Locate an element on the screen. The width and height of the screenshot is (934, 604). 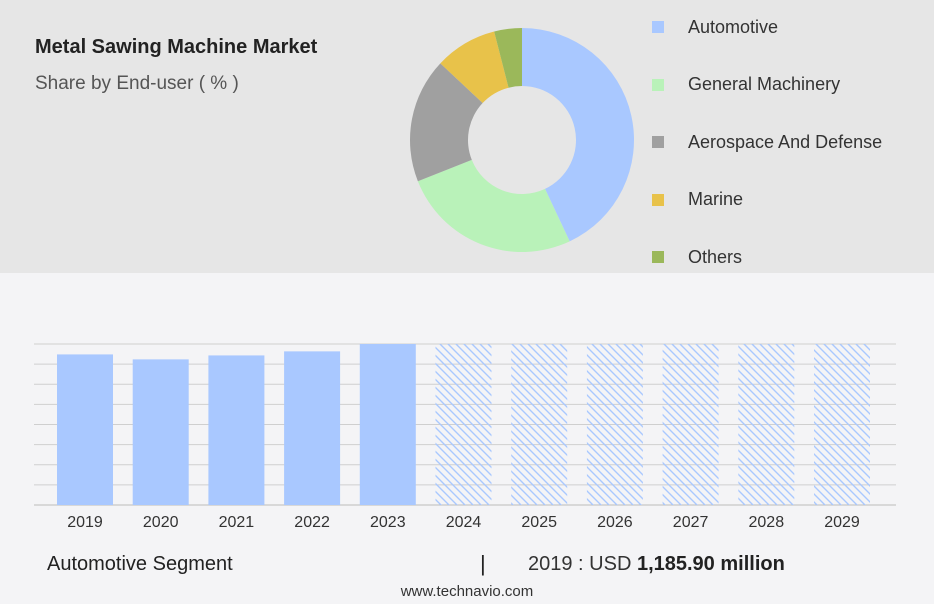
legend-item-automotive: Automotive is located at coordinates (715, 27).